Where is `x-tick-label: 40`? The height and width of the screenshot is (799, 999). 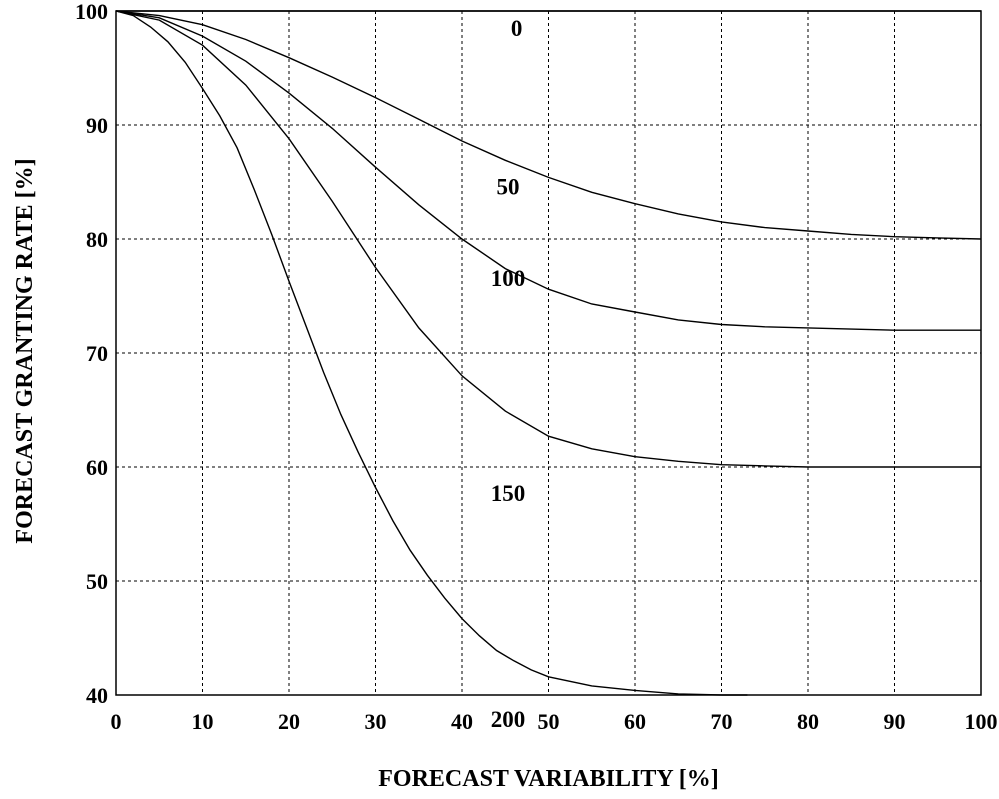 x-tick-label: 40 is located at coordinates (462, 721).